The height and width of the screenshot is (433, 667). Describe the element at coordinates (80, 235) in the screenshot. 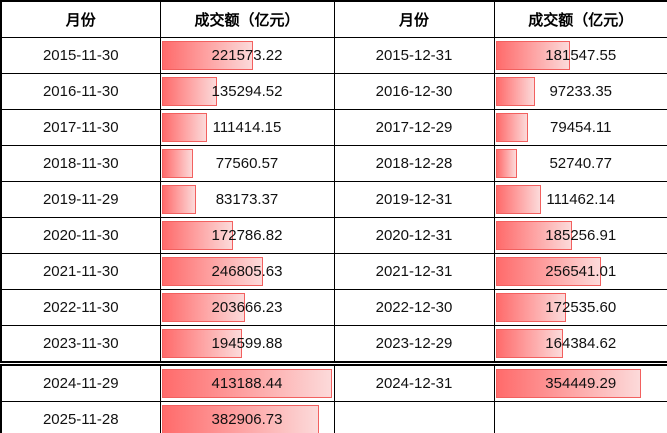

I see `month-cell: 2020-11-30` at that location.